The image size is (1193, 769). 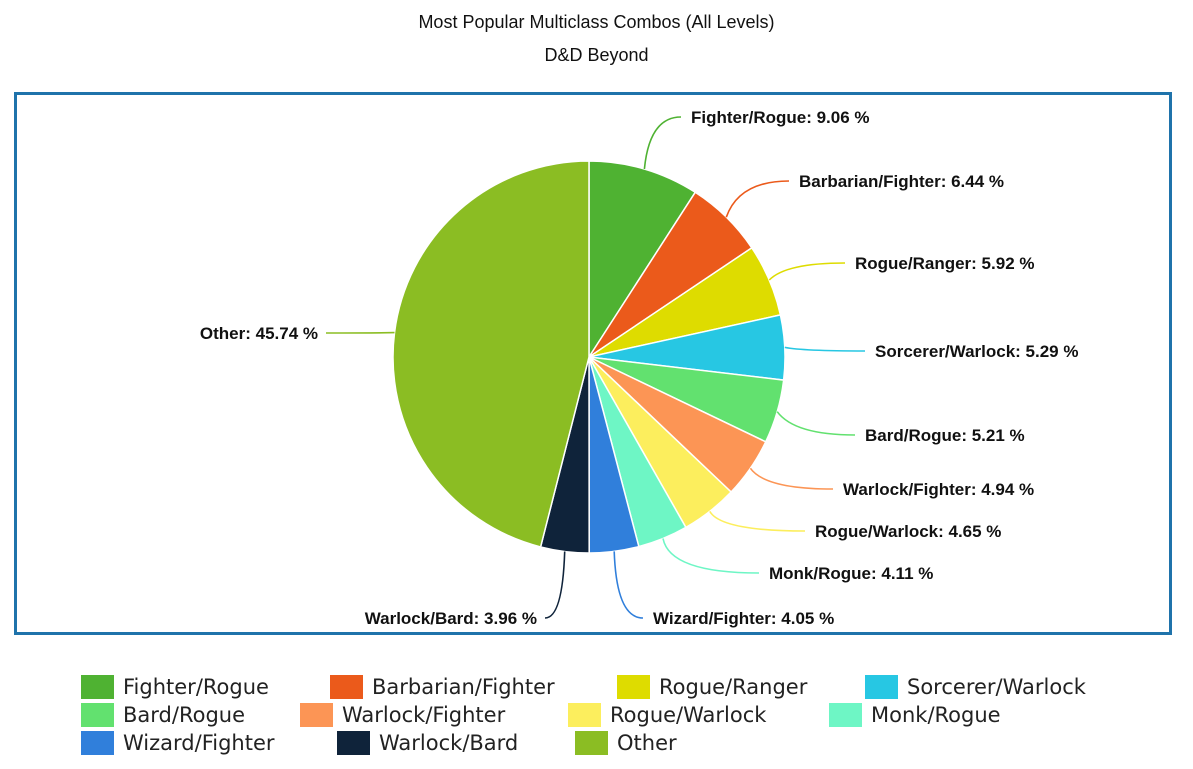 I want to click on legend-item-fighter-rogue: Fighter/Rogue, so click(x=175, y=687).